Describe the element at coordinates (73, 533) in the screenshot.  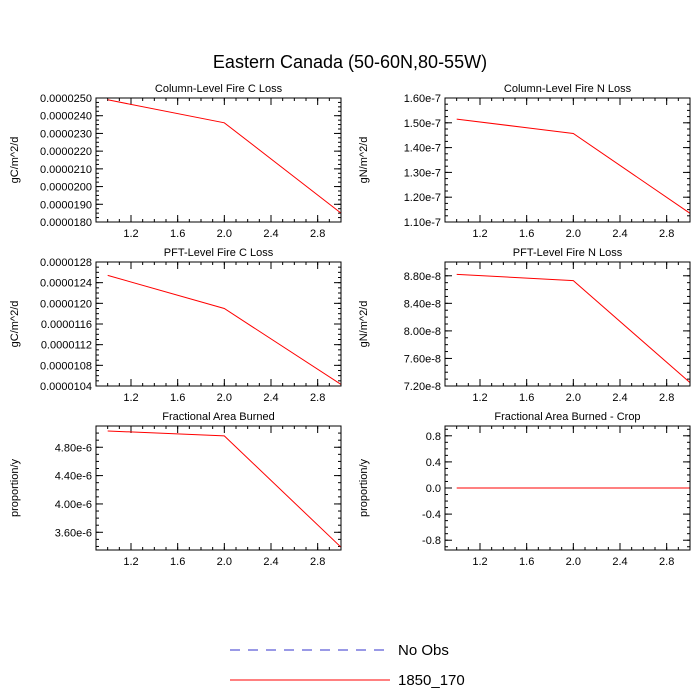
I see `y-tick-label: 3.60e-6` at that location.